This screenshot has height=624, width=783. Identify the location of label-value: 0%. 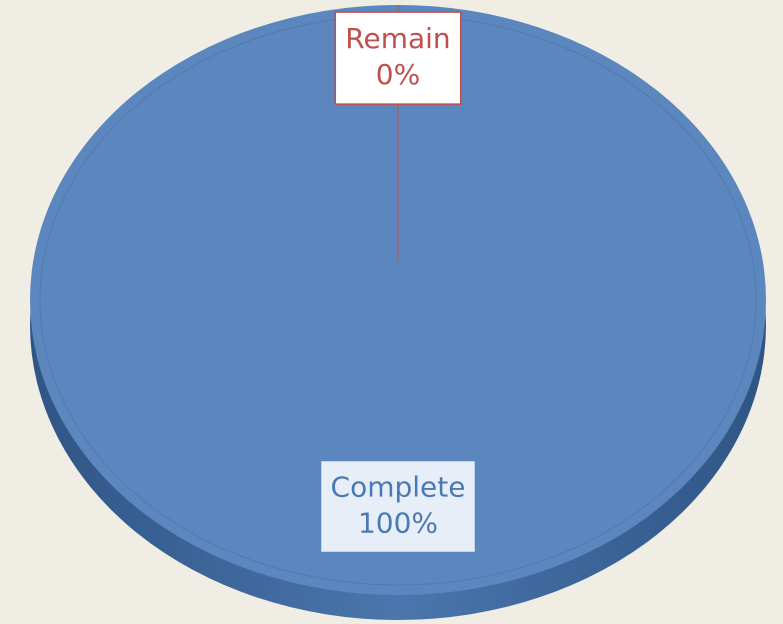
(398, 74).